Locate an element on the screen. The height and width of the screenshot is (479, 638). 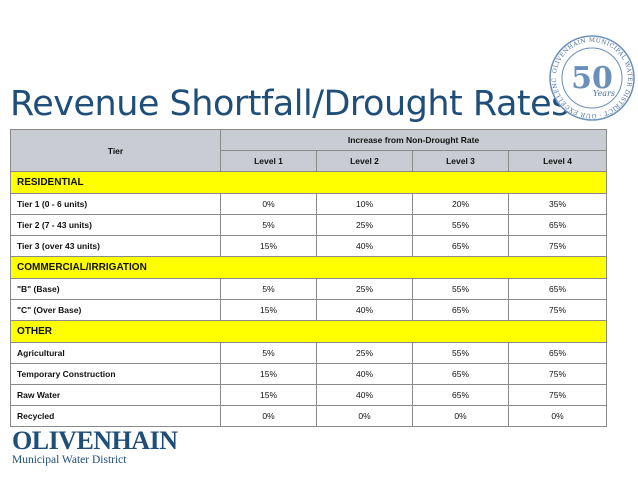
table-row: "B" (Base) 5% 25% 55% 65% is located at coordinates (309, 289).